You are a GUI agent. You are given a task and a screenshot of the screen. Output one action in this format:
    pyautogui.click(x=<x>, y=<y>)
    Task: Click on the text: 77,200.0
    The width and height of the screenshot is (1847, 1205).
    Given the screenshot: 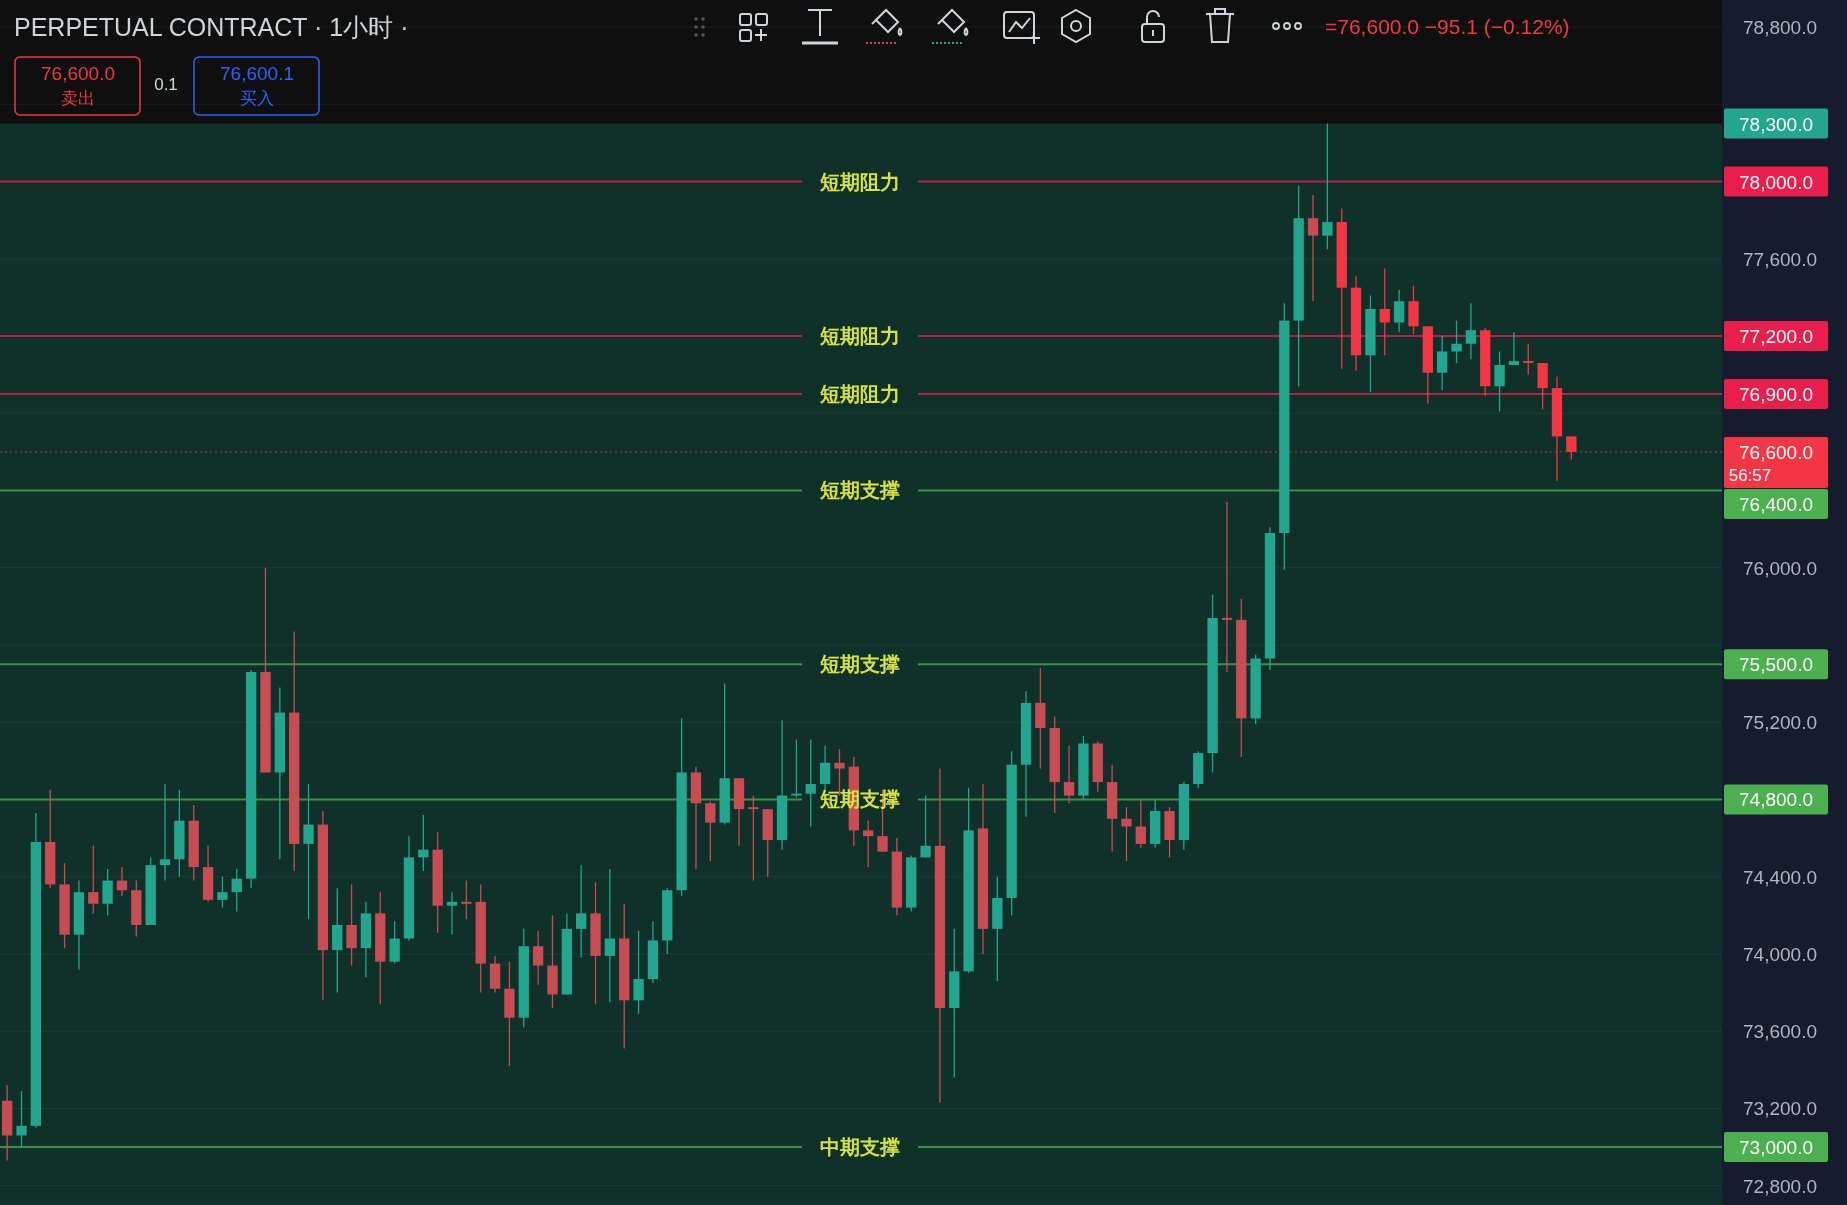 What is the action you would take?
    pyautogui.click(x=1776, y=337)
    